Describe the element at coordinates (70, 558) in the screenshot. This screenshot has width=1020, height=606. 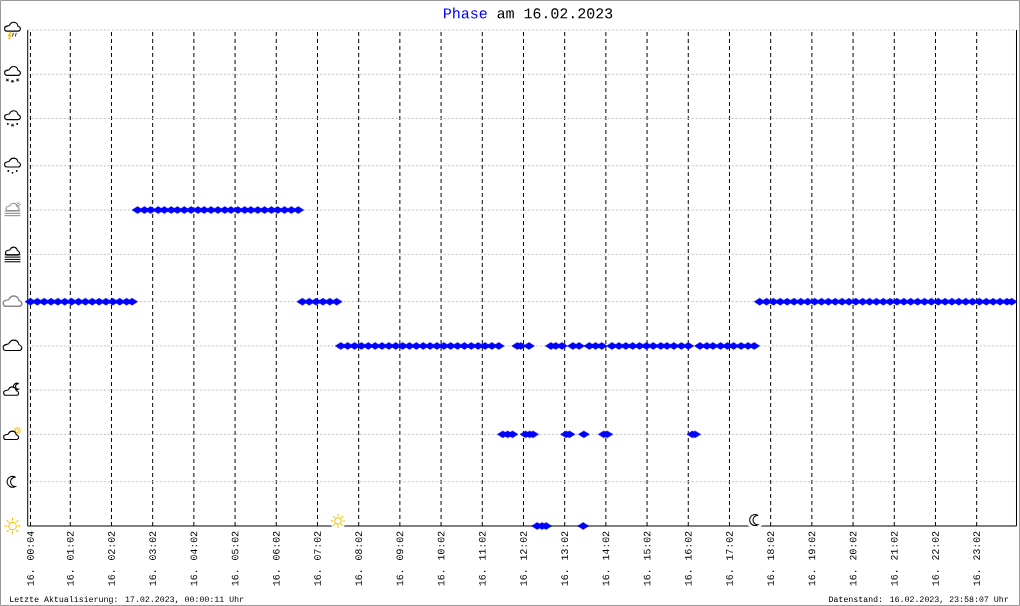
I see `x-tick-label: 16. 01:02` at that location.